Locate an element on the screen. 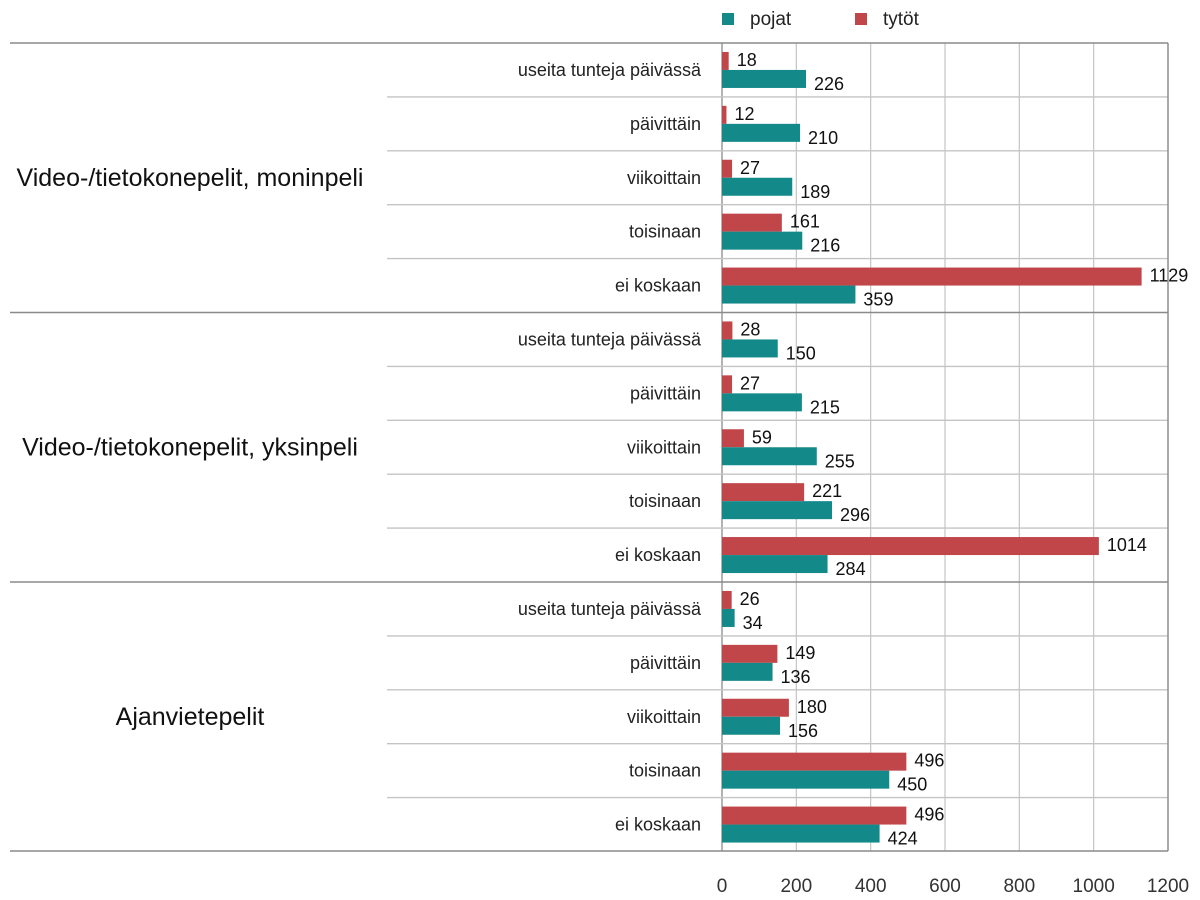 Image resolution: width=1200 pixels, height=900 pixels. x-tick-label: 1200 is located at coordinates (1168, 886).